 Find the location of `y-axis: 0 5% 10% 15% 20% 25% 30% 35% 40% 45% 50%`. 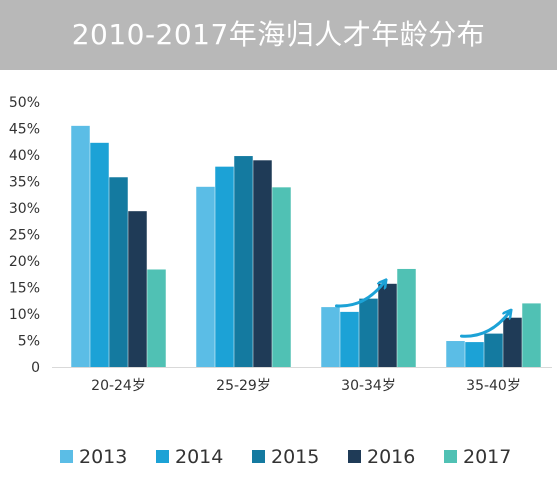

y-axis: 0 5% 10% 15% 20% 25% 30% 35% 40% 45% 50% is located at coordinates (24, 235).